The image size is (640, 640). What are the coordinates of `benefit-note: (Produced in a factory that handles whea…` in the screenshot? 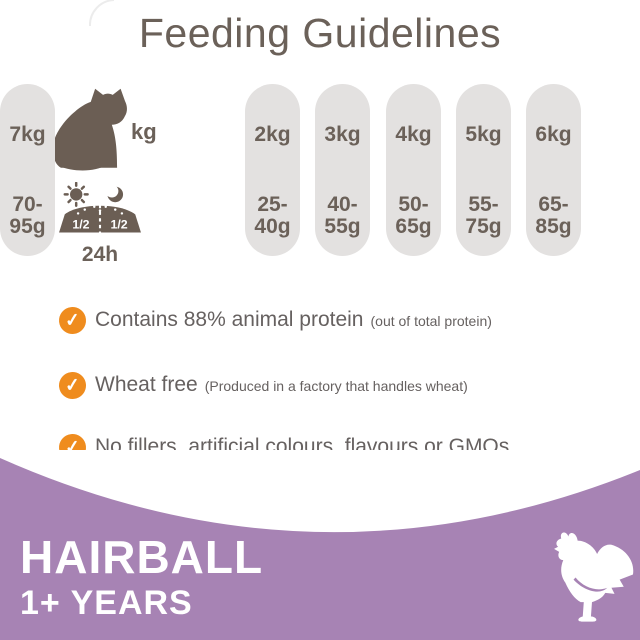 It's located at (336, 386).